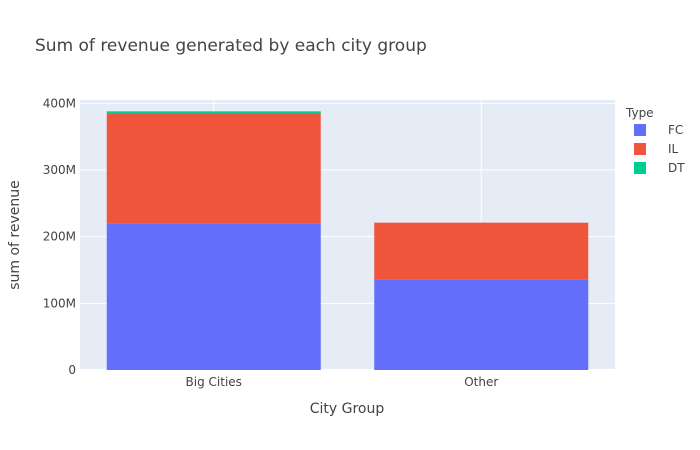 The width and height of the screenshot is (700, 450). What do you see at coordinates (640, 149) in the screenshot?
I see `legend-swatch-il` at bounding box center [640, 149].